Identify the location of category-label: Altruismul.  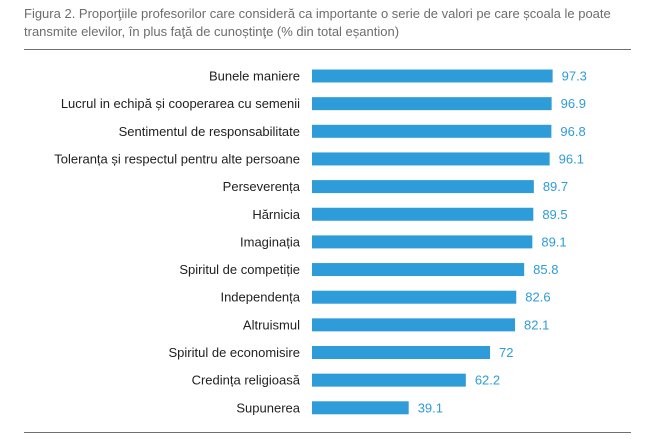
(271, 324).